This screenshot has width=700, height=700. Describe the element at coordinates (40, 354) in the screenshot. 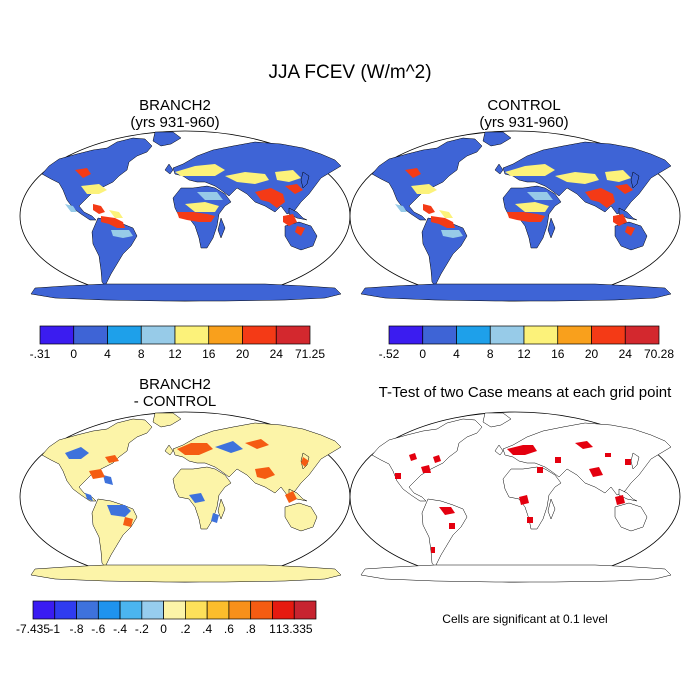

I see `colorbar-branch2-label: -.31` at that location.